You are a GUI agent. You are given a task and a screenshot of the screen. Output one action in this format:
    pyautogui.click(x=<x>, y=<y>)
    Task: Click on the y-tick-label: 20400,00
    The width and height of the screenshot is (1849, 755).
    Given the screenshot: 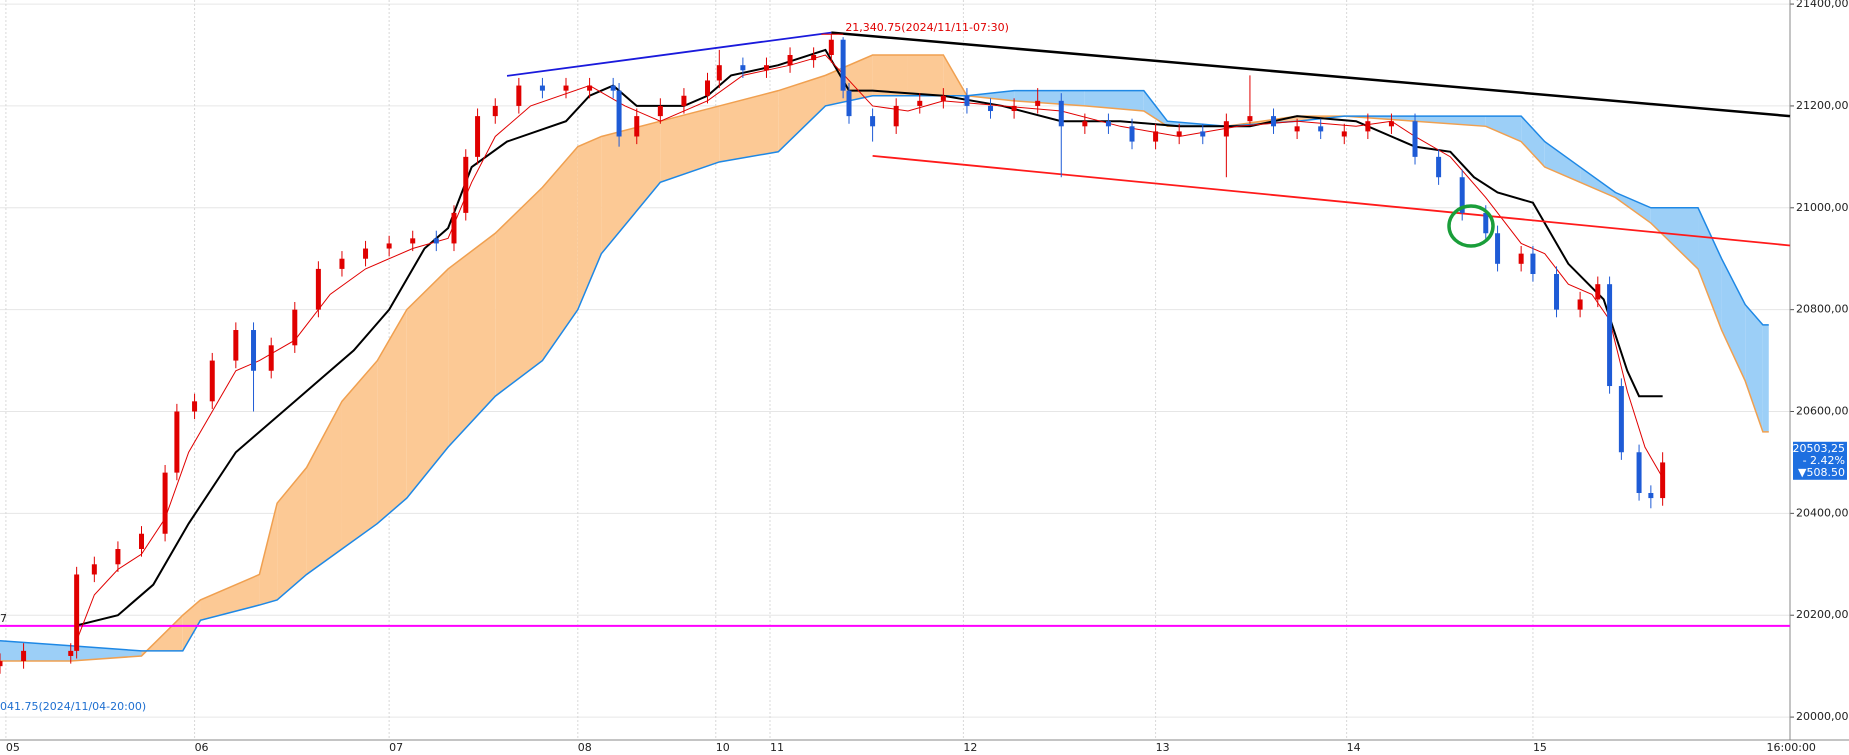 What is the action you would take?
    pyautogui.click(x=1822, y=512)
    